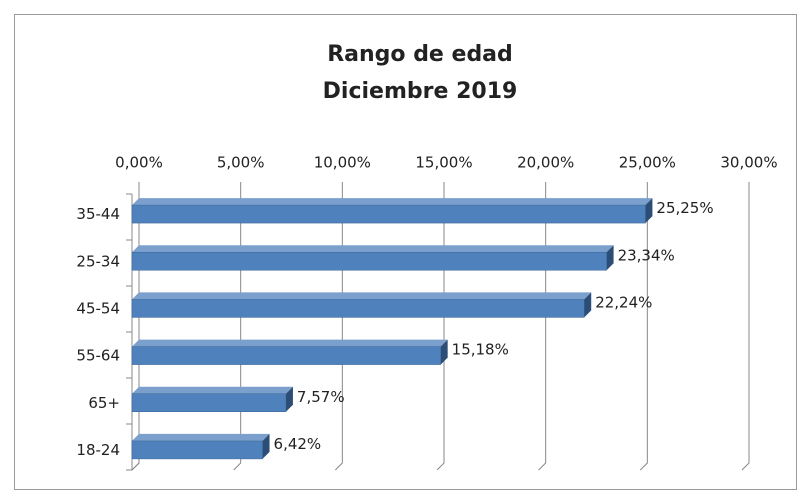  What do you see at coordinates (684, 208) in the screenshot?
I see `data-label: 25,25%` at bounding box center [684, 208].